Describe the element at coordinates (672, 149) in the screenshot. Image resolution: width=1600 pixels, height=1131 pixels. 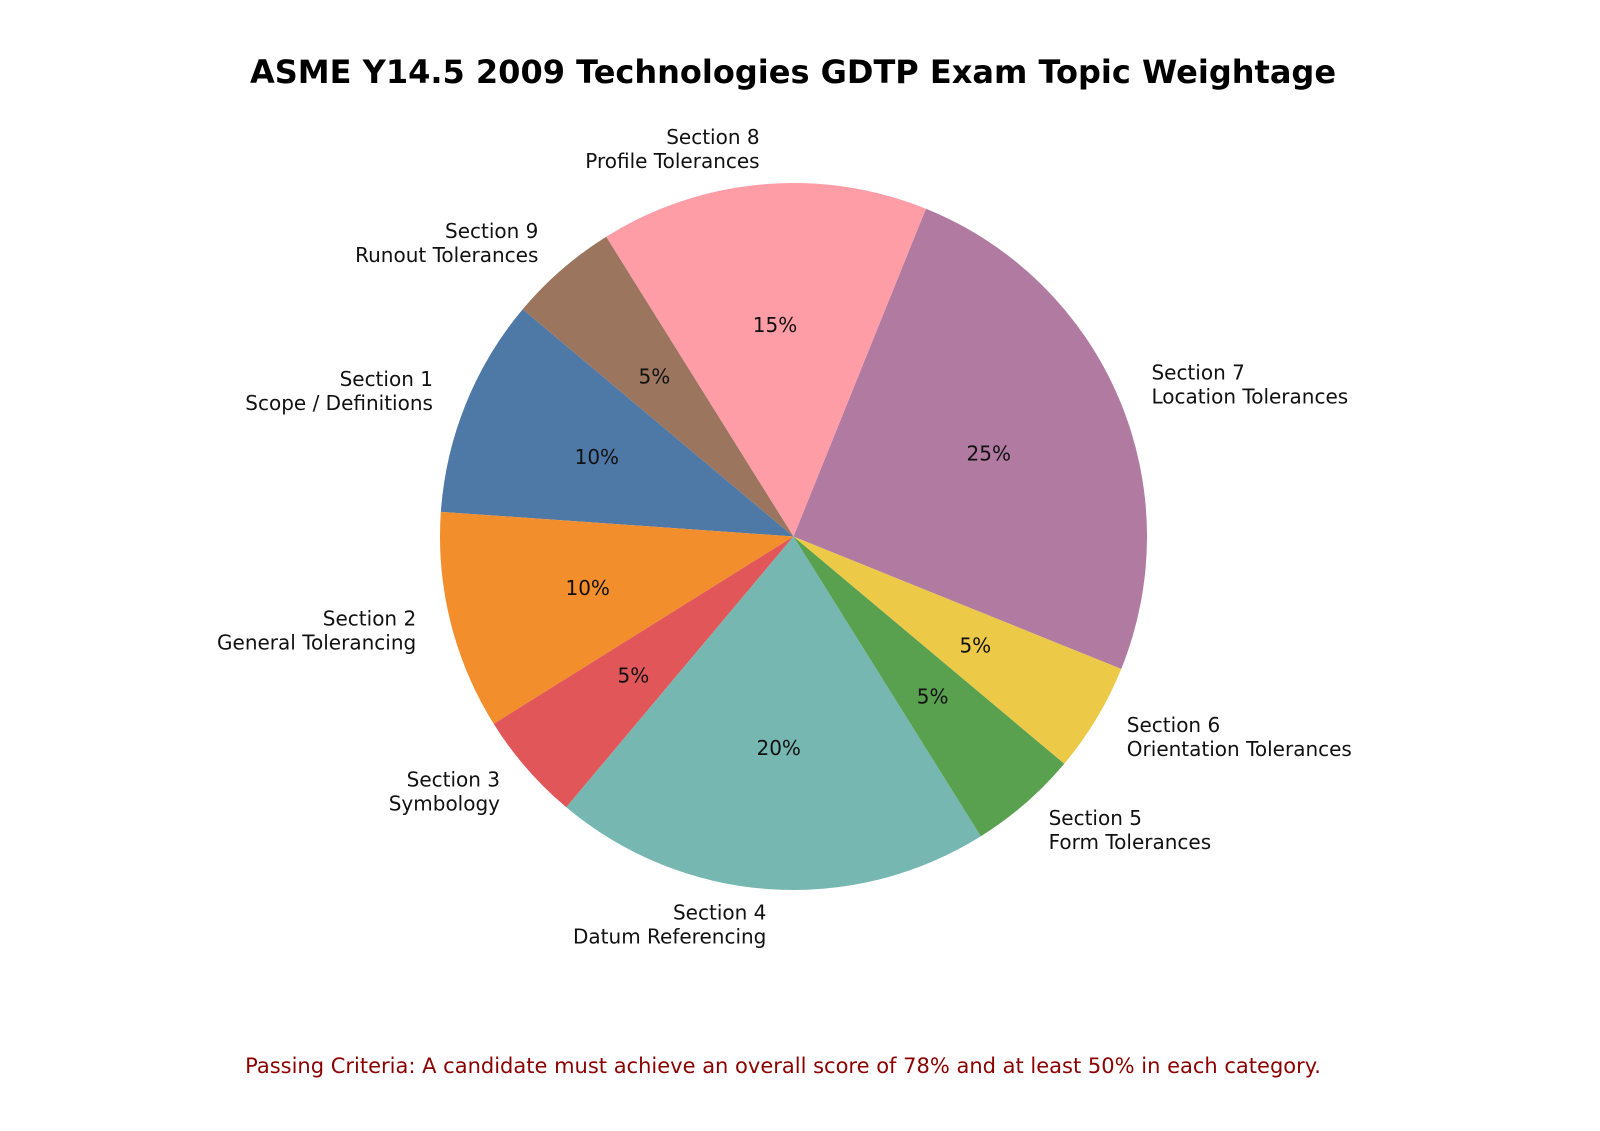
I see `pie-category-label-8: Section 8 Profile Tolerances` at that location.